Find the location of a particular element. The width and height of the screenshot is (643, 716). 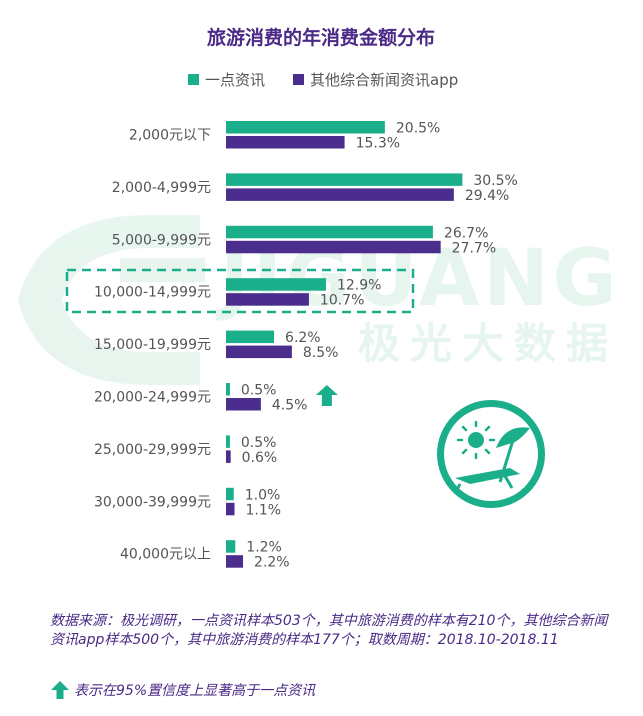

value-label-series-1: 26.7% is located at coordinates (466, 233).